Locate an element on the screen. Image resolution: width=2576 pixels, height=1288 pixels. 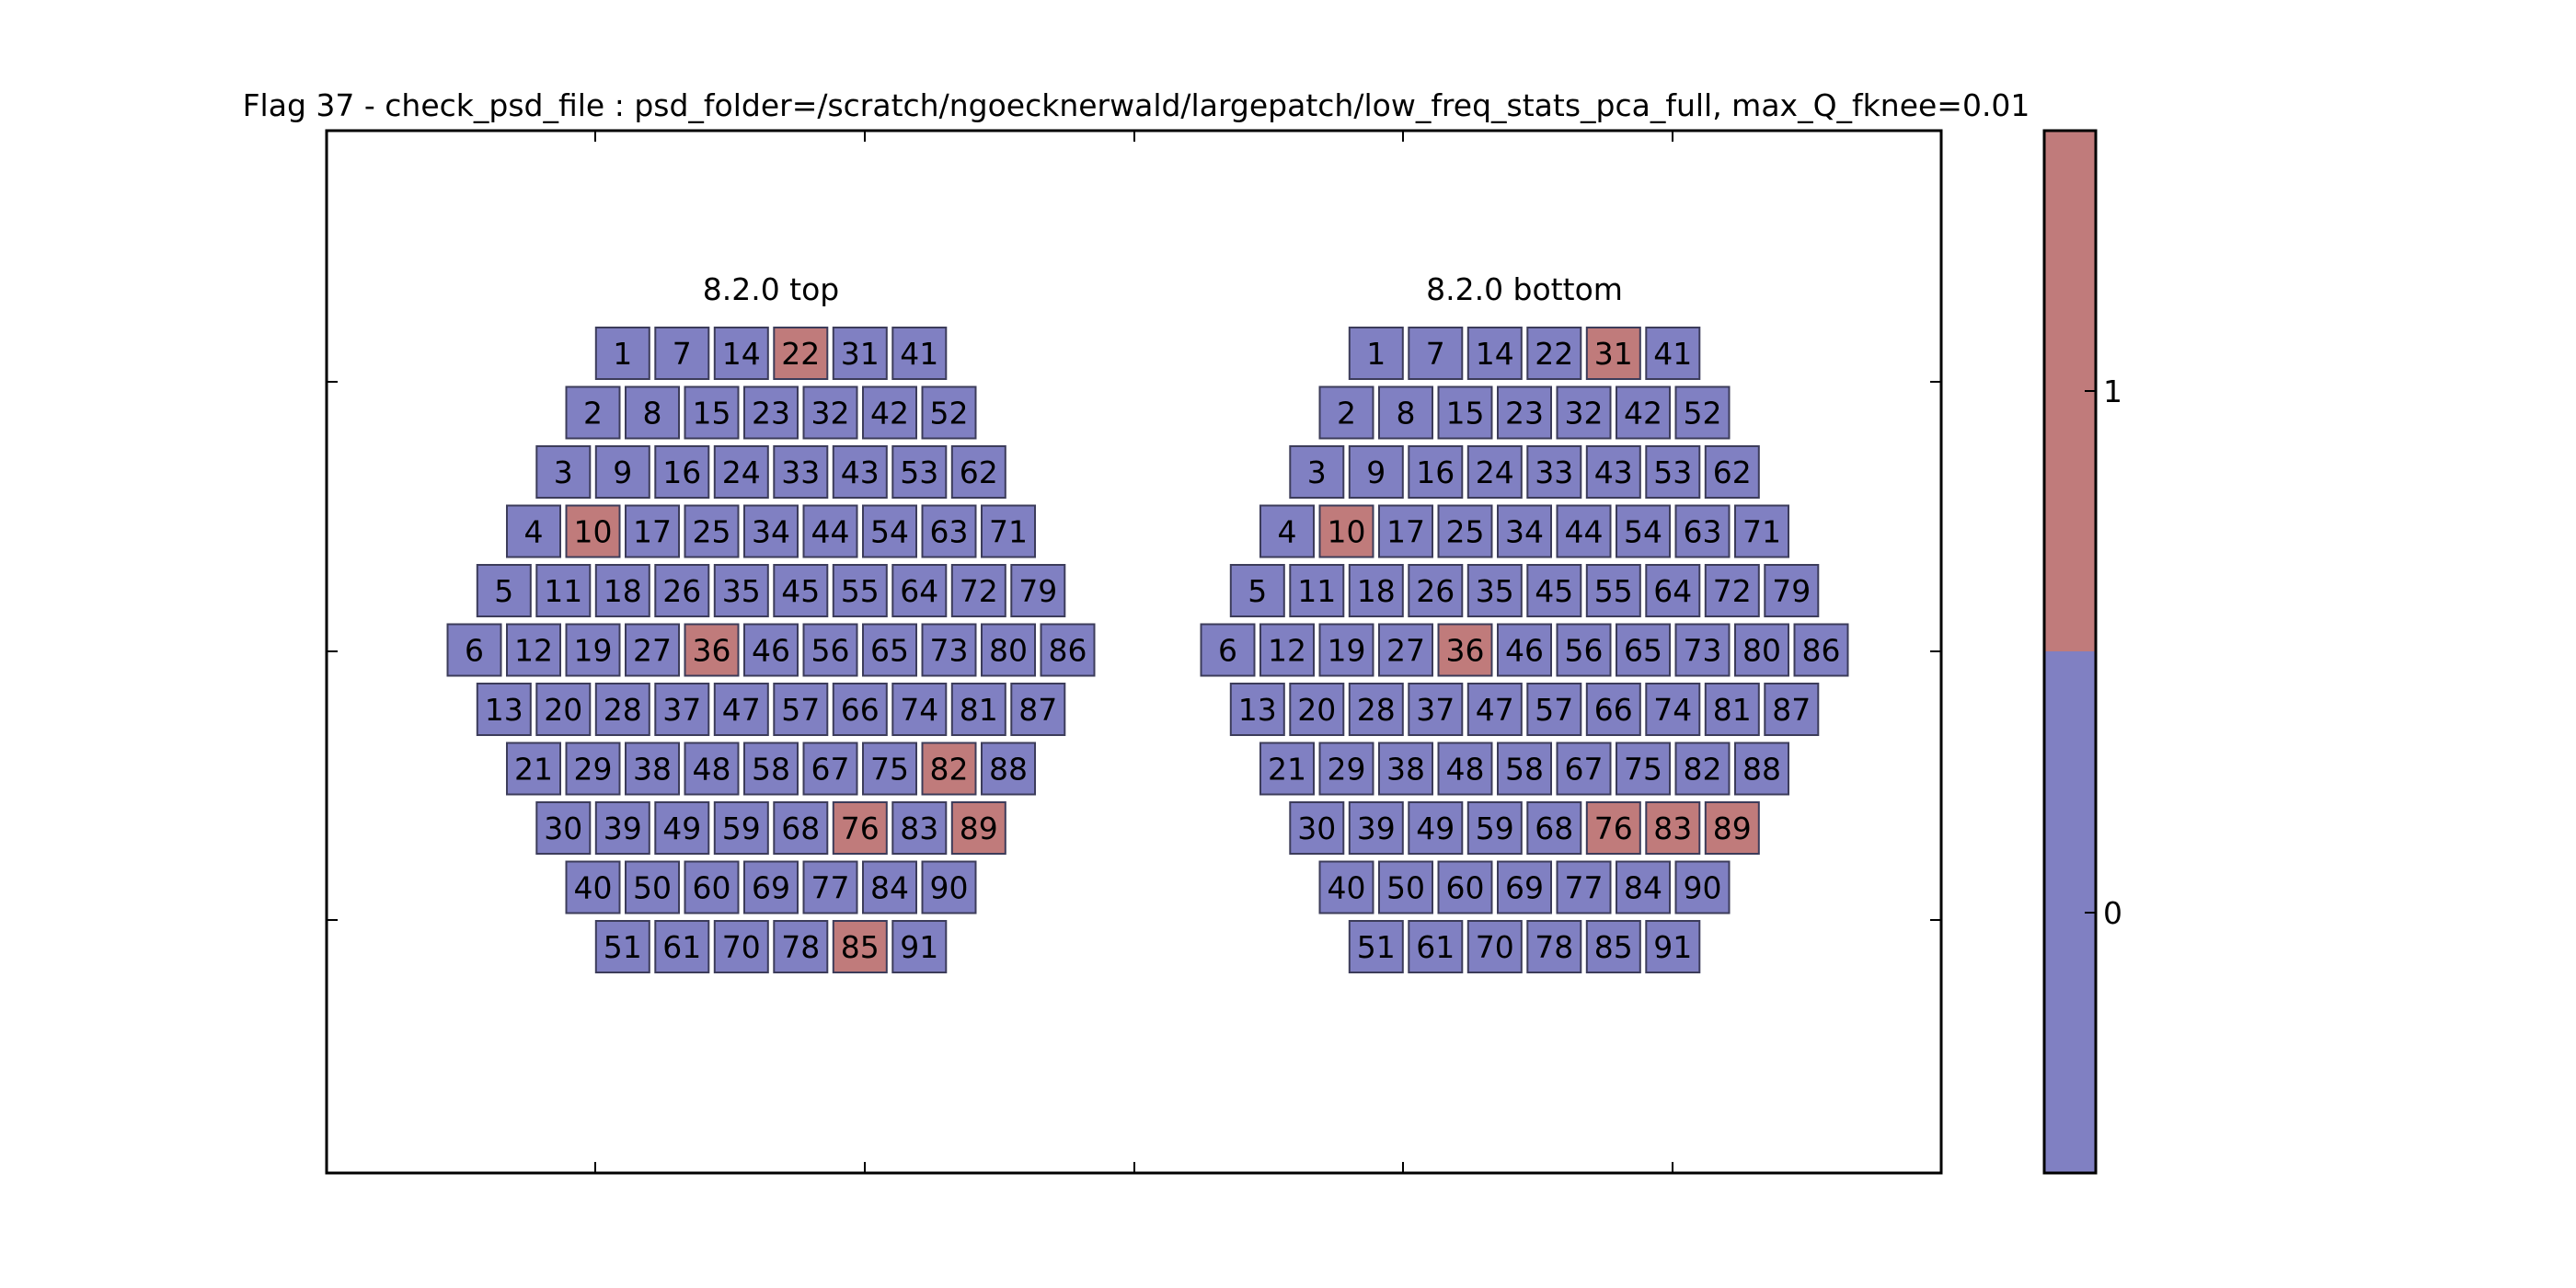
detector-cell: 24 is located at coordinates (741, 472).